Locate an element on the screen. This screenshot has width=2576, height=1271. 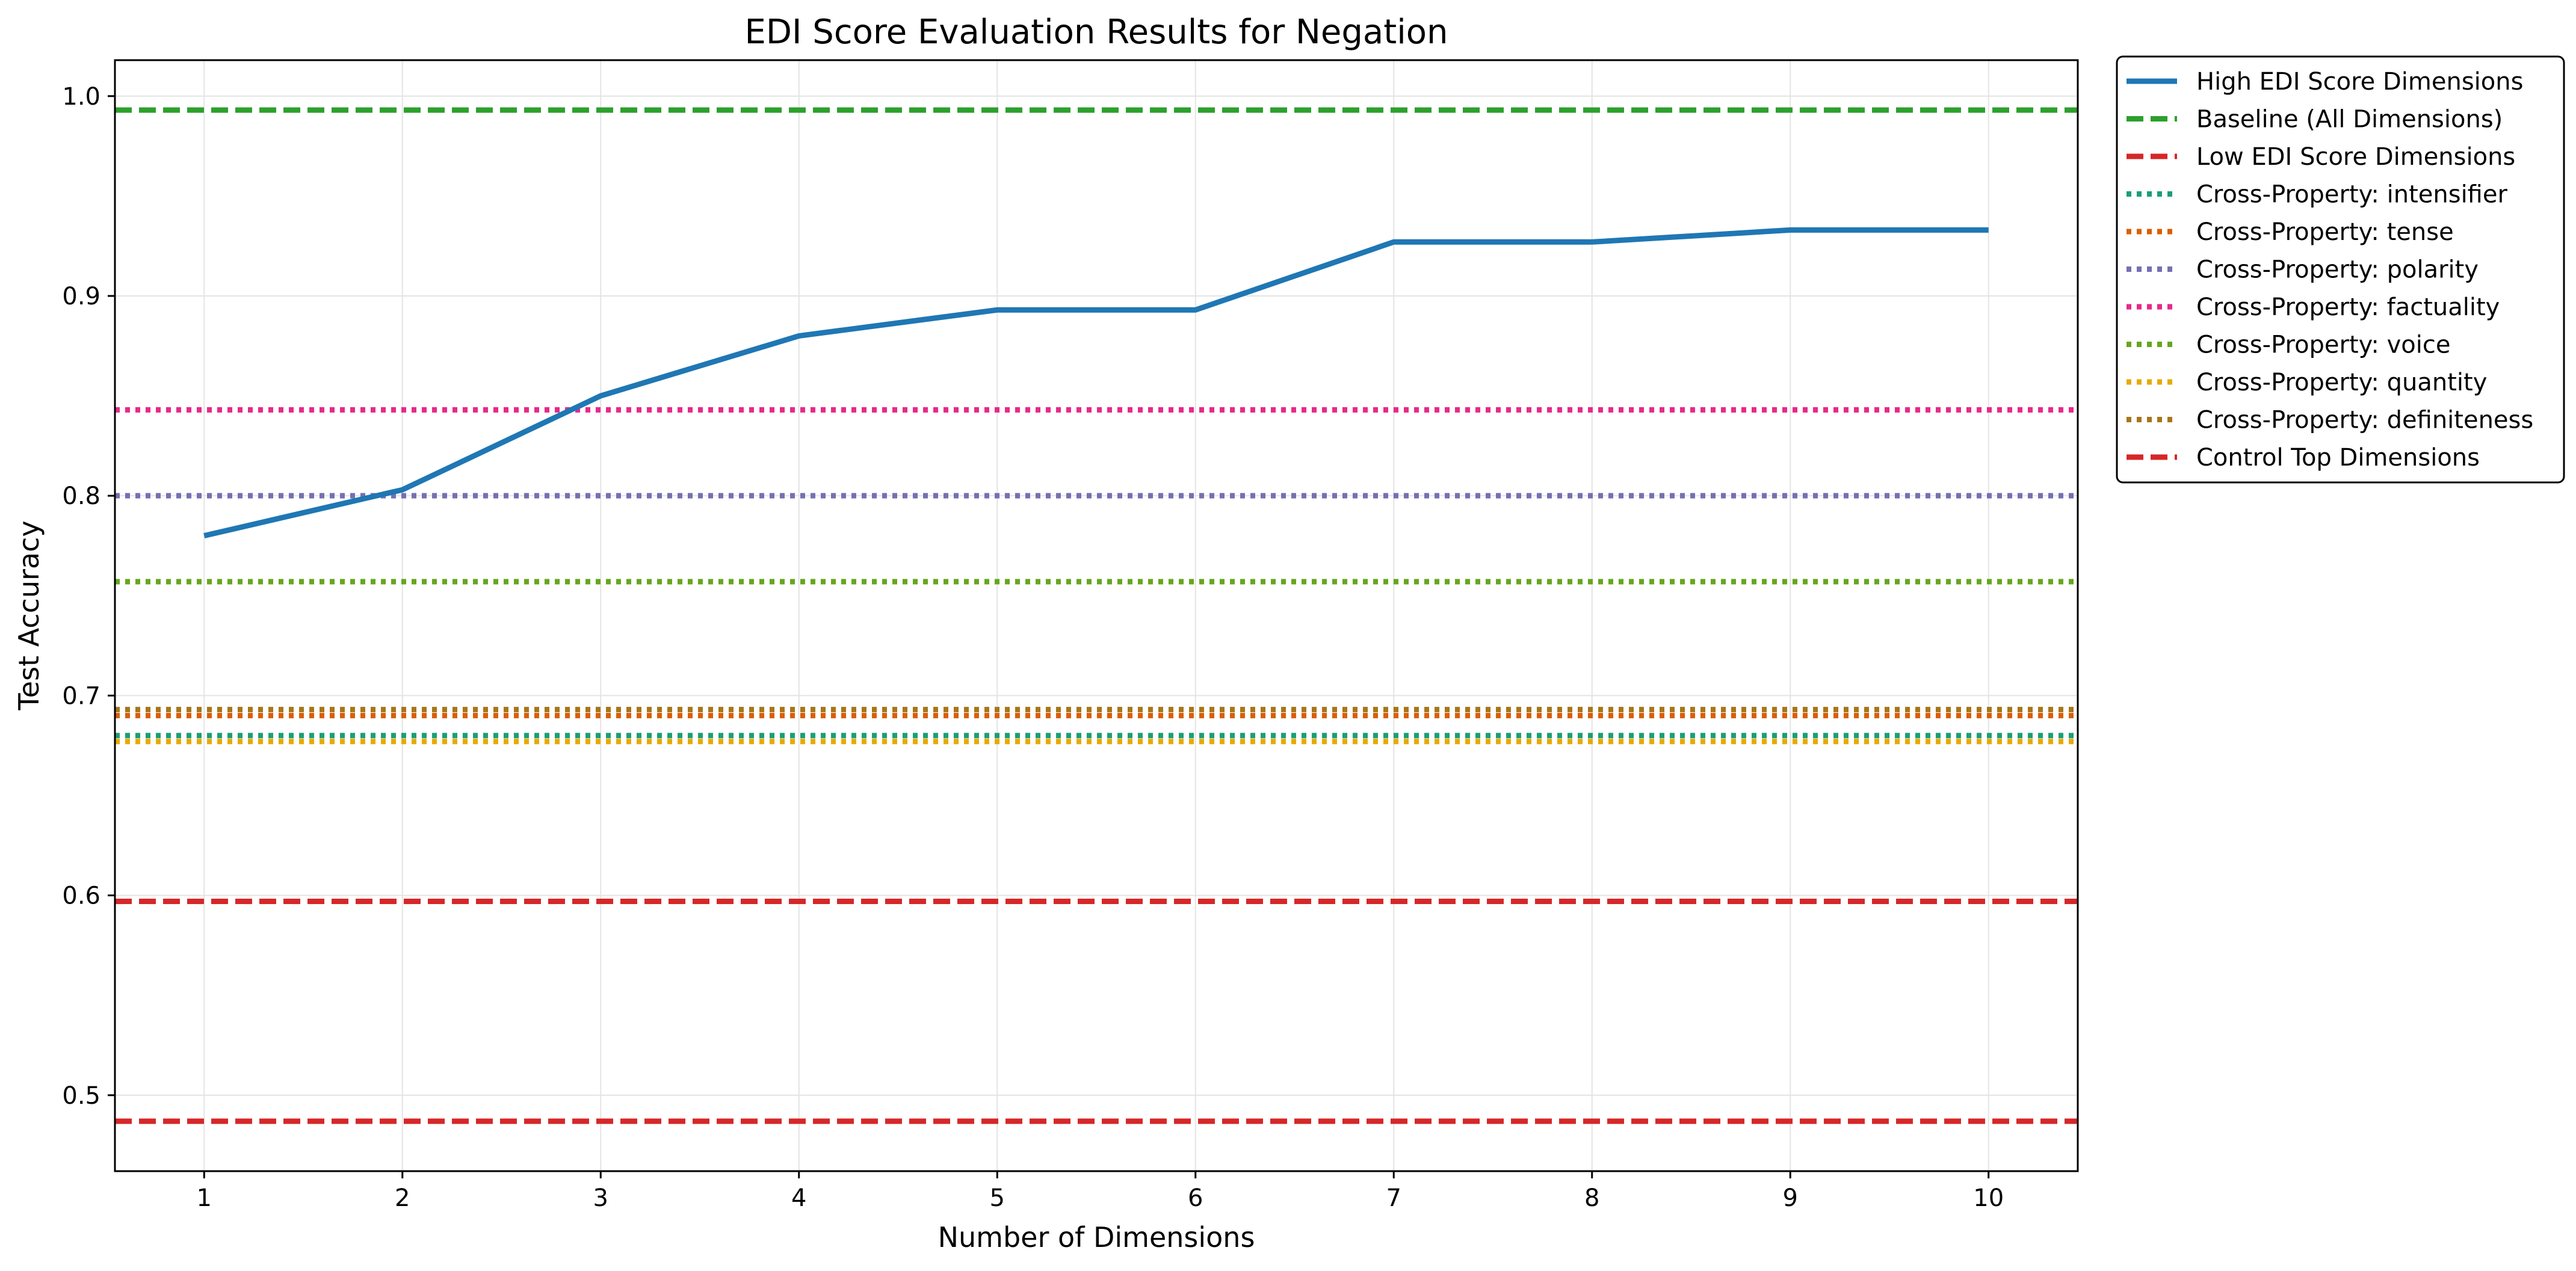
x-tick-label: 5 is located at coordinates (997, 1198).